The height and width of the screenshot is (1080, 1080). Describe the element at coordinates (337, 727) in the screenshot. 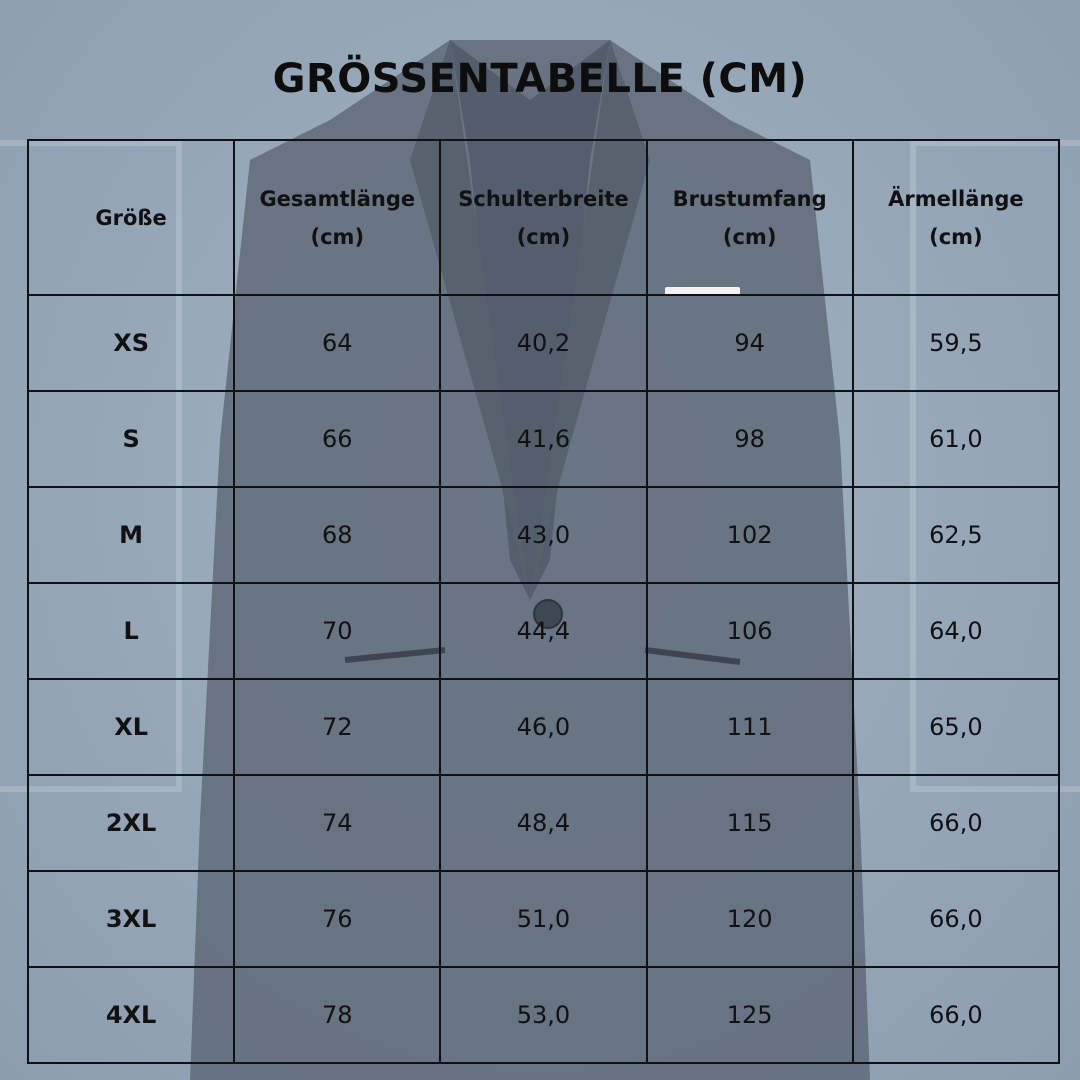

I see `table-cell: 72` at that location.